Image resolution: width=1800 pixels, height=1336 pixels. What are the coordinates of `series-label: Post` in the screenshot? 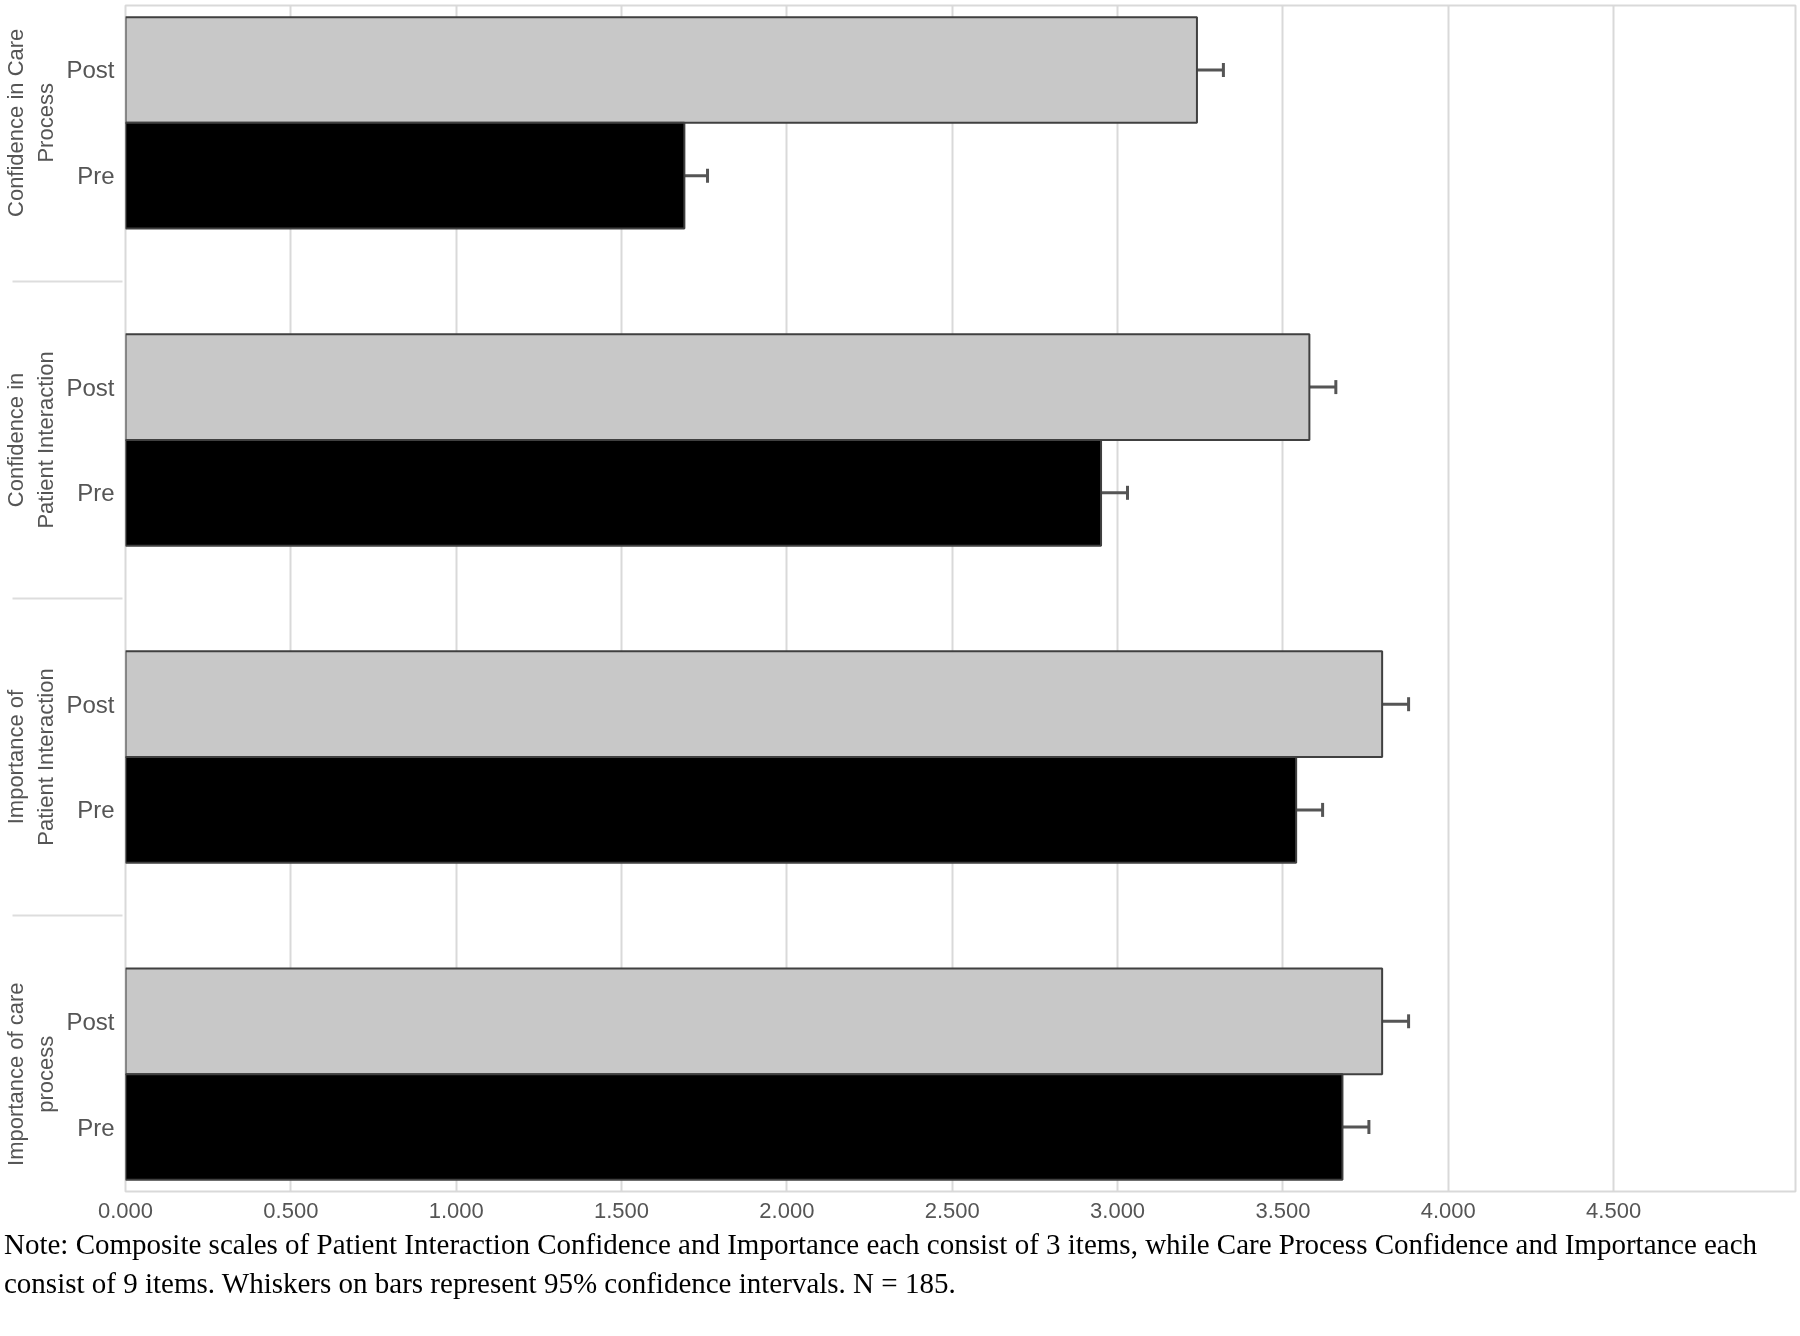 It's located at (90, 1021).